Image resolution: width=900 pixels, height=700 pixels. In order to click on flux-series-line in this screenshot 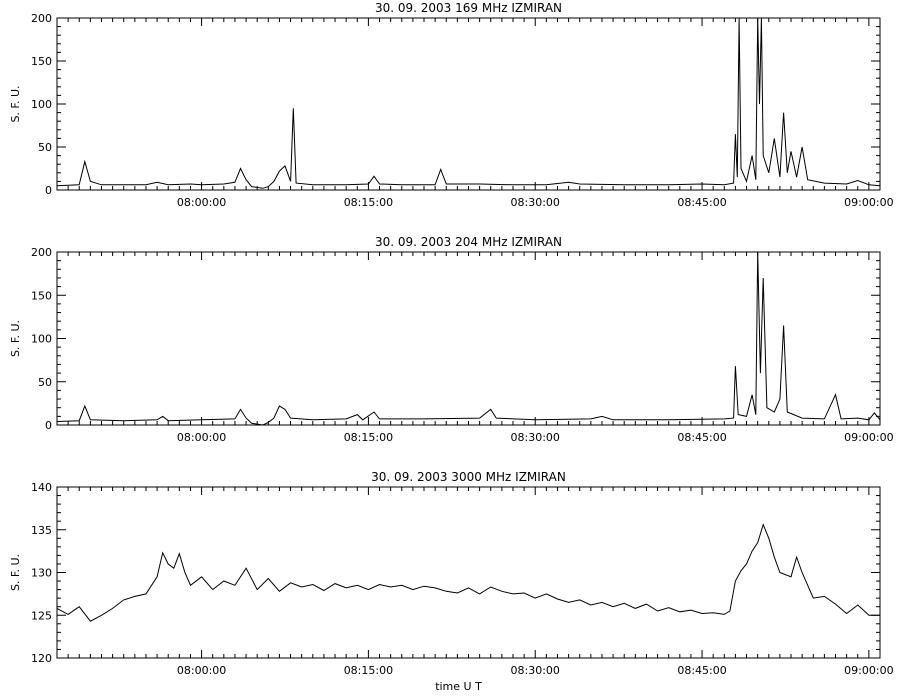, I will do `click(468, 572)`.